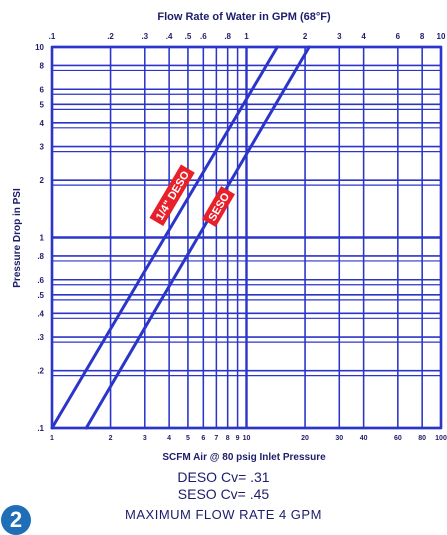 The image size is (447, 535). I want to click on caption-deso-cv: DESO Cv= .31, so click(223, 477).